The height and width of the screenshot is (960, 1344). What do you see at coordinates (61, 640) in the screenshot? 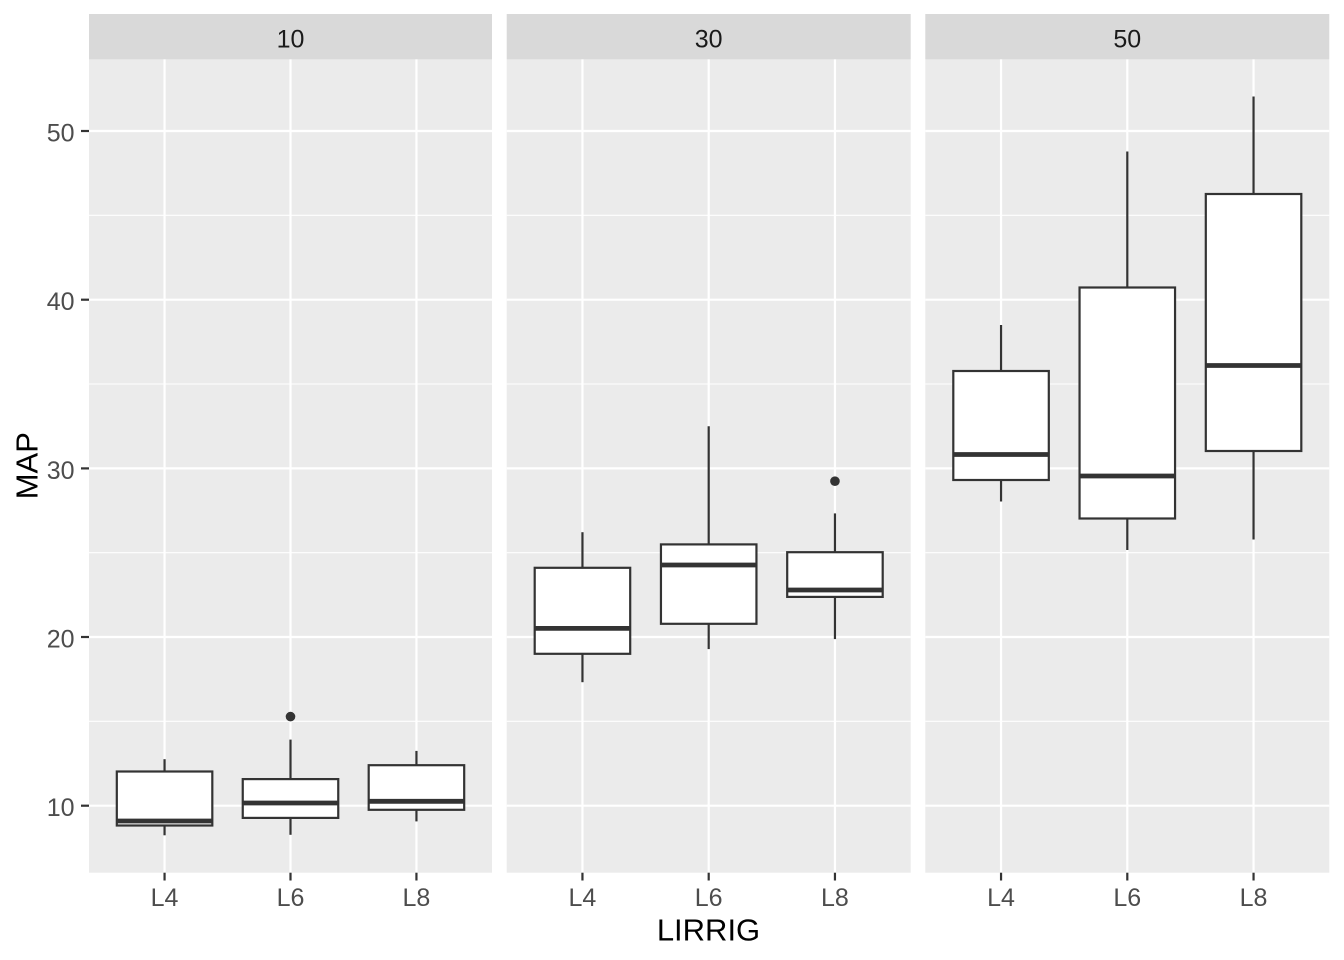
I see `svg-text: 20` at bounding box center [61, 640].